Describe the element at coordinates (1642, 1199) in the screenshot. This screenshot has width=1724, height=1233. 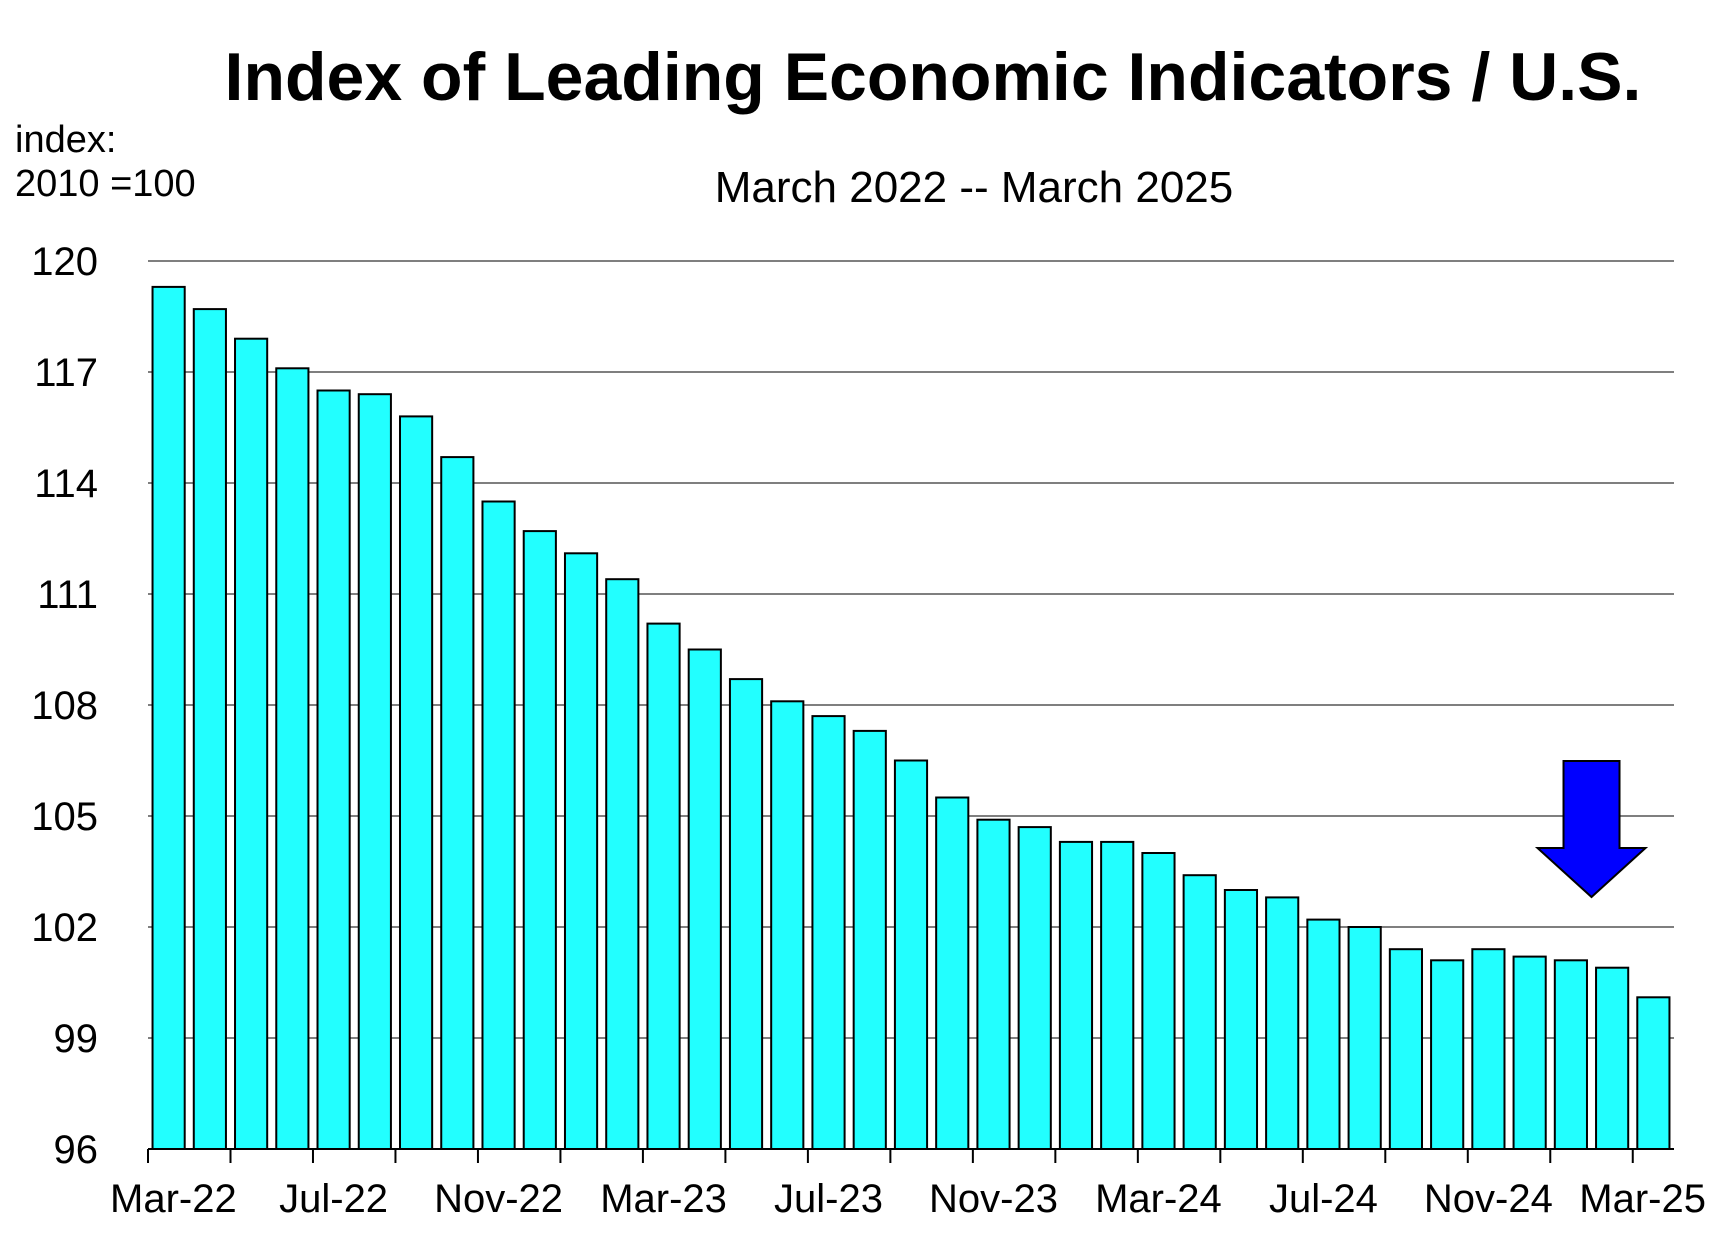
I see `x-tick-label: Mar-25` at that location.